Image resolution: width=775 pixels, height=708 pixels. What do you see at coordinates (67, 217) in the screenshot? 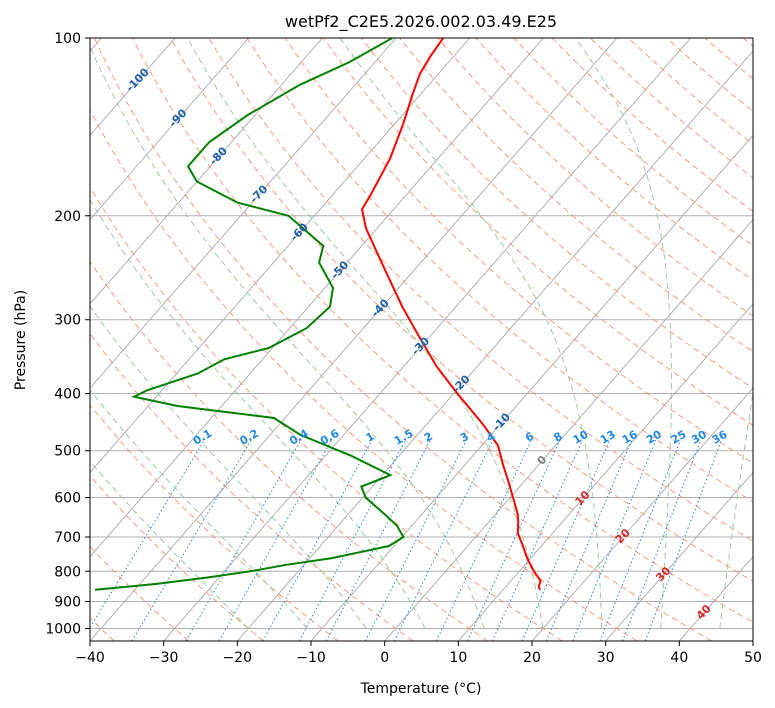
I see `y-tick-label: 200` at bounding box center [67, 217].